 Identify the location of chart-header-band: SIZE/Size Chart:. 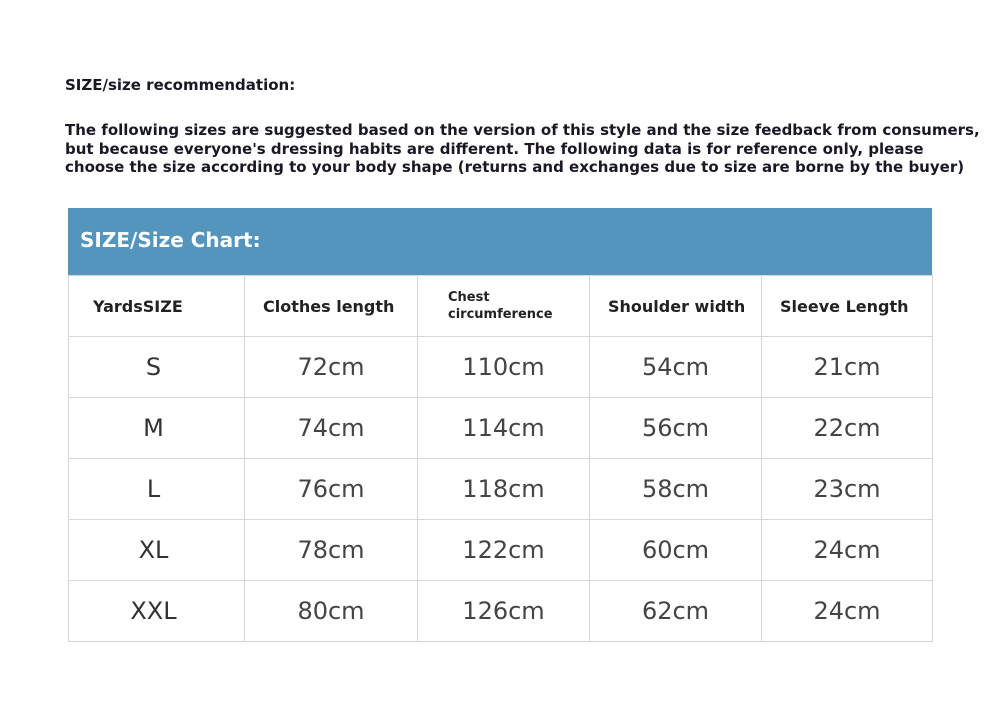
(500, 241).